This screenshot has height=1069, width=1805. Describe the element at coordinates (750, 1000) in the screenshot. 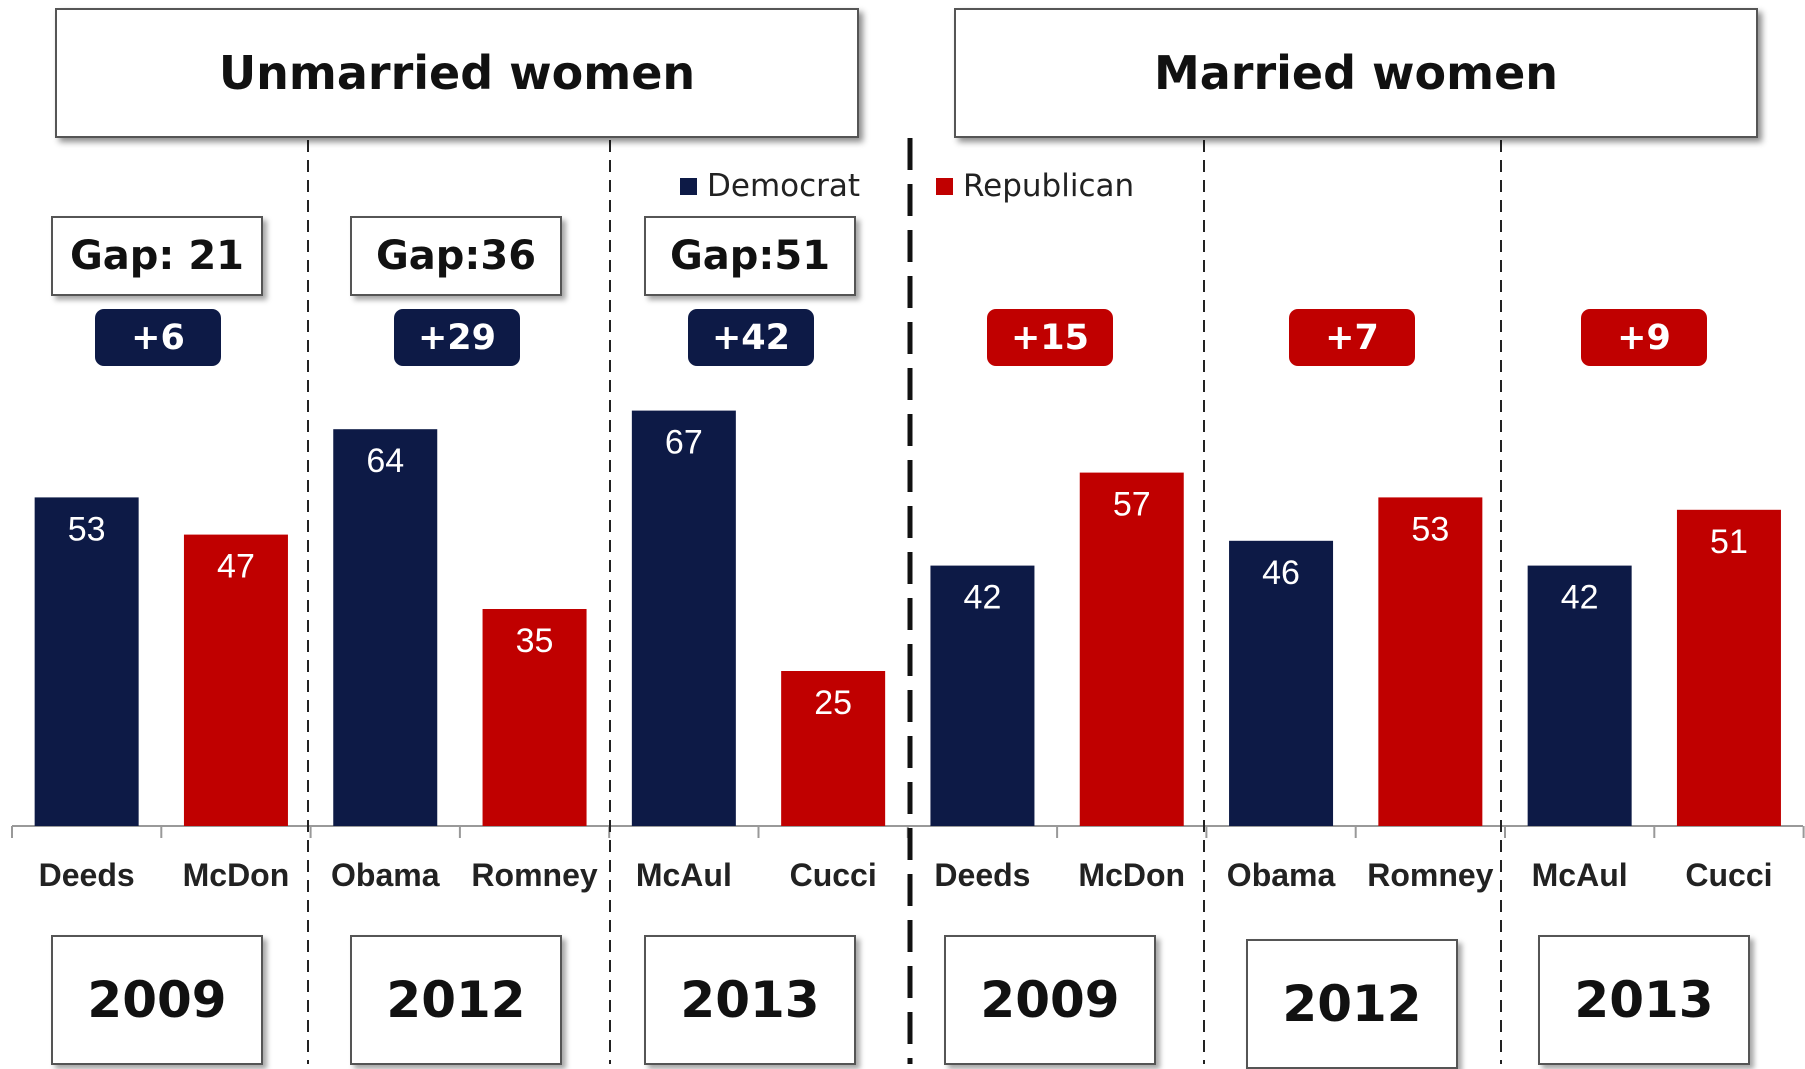

I see `year-box-unmarried-2013: 2013` at that location.